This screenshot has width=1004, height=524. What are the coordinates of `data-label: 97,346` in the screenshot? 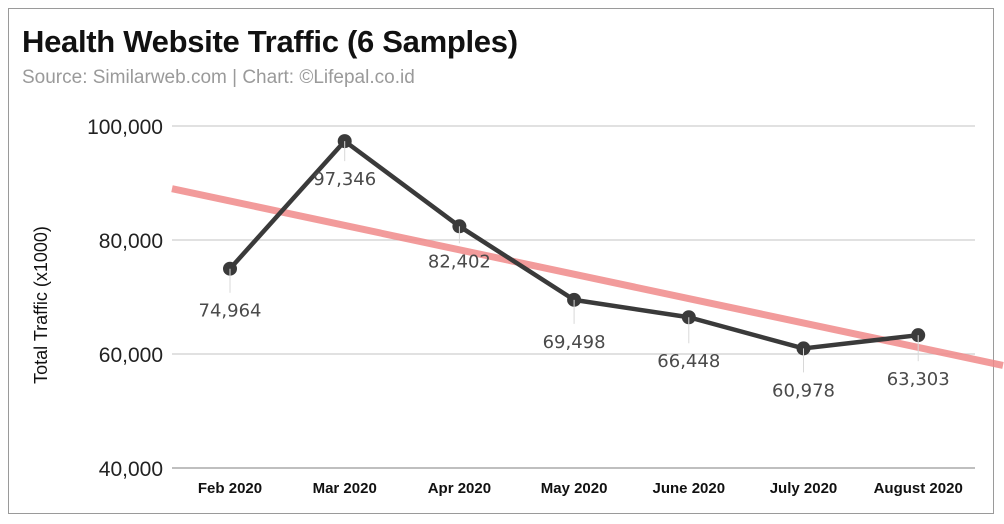 It's located at (344, 179).